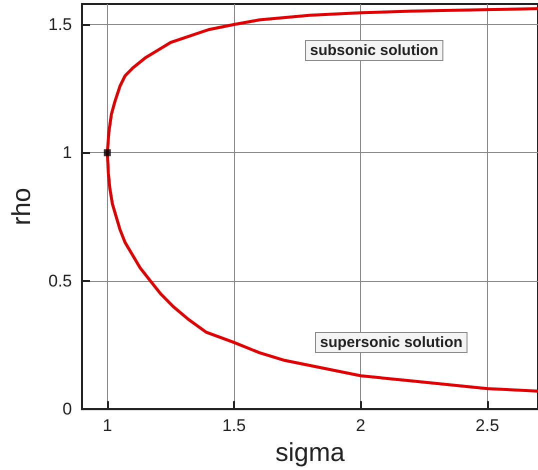 This screenshot has width=538, height=470. Describe the element at coordinates (67, 409) in the screenshot. I see `y-tick-label: 0` at that location.